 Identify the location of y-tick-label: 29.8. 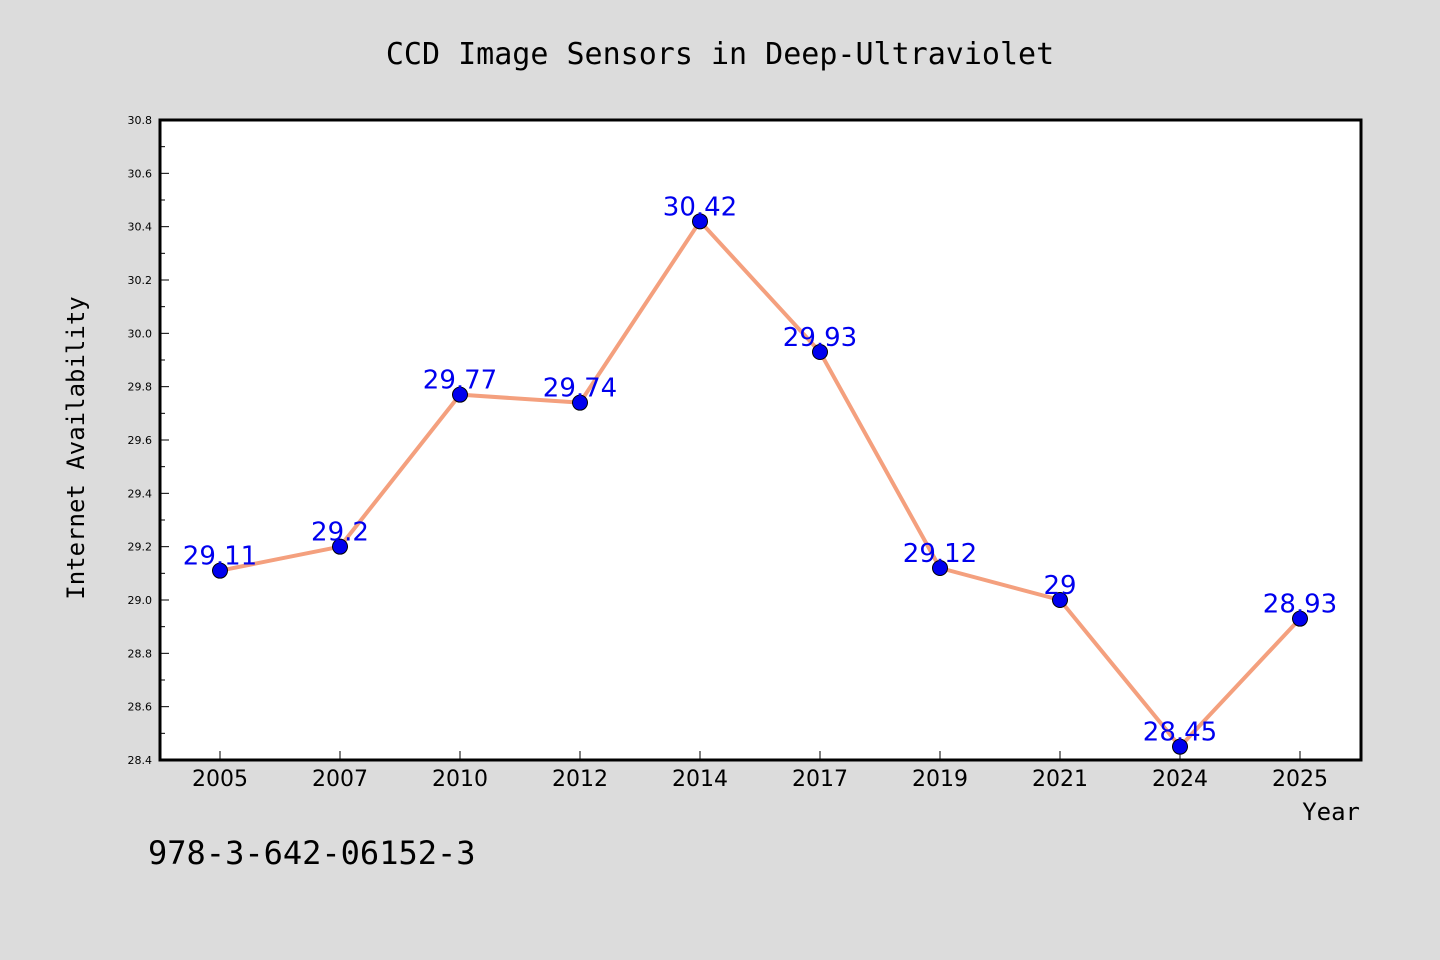
(140, 387).